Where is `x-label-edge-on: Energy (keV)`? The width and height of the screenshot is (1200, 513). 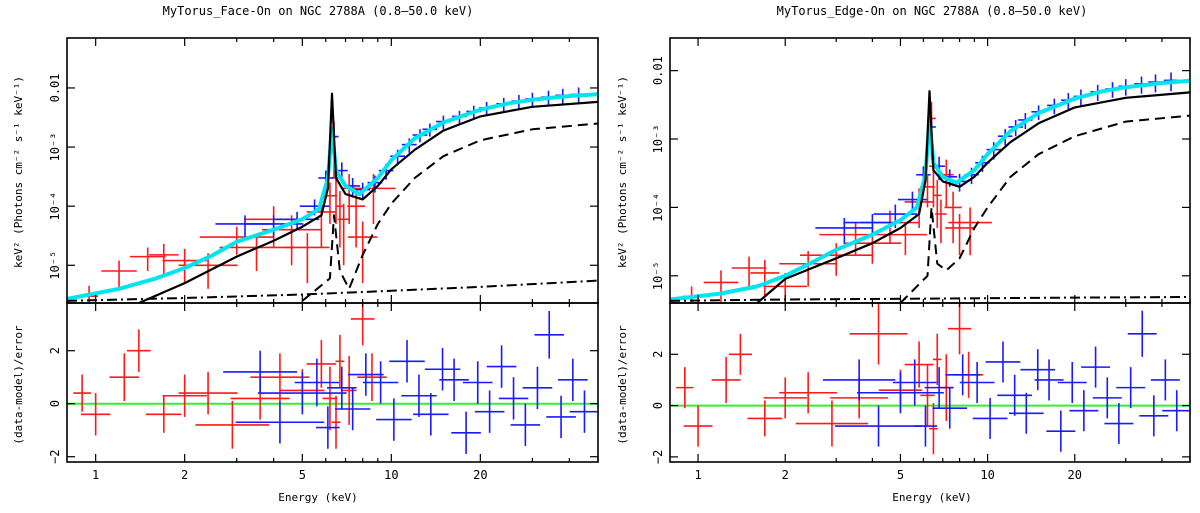
x-label-edge-on: Energy (keV) is located at coordinates (931, 497).